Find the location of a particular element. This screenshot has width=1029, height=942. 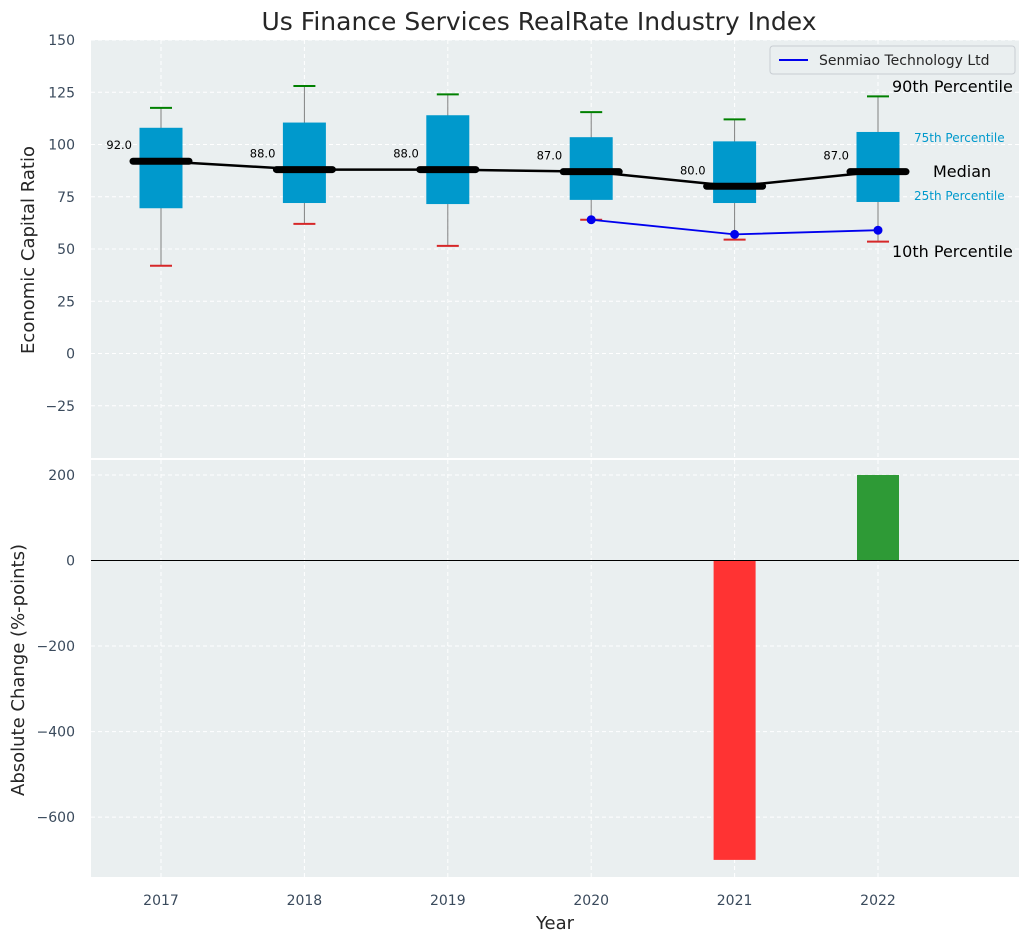

top-y-tick-labels: 150 125 100 75 50 25 0 −25 is located at coordinates (60, 224).